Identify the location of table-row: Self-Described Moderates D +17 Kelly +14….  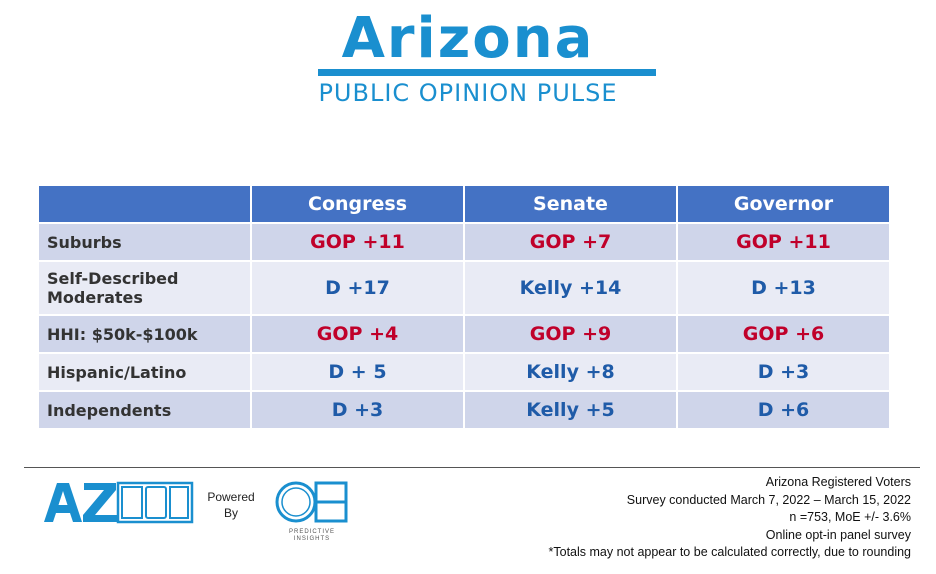
(464, 288).